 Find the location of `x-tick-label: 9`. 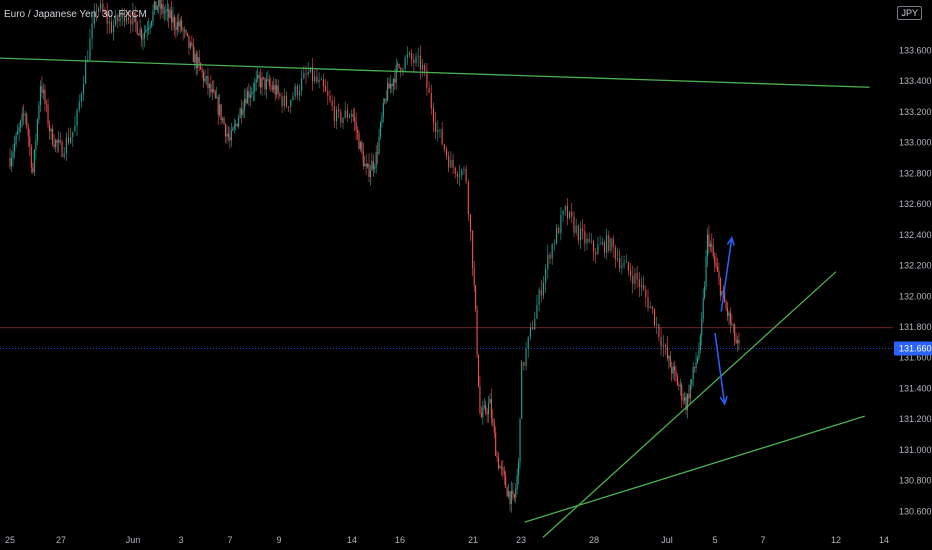

x-tick-label: 9 is located at coordinates (278, 540).